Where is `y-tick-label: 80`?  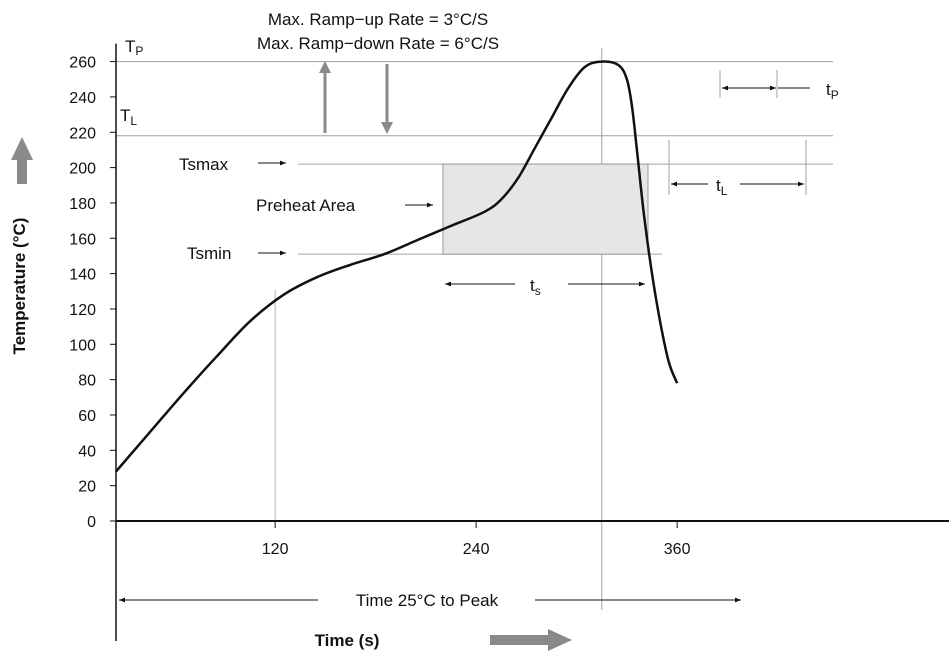
y-tick-label: 80 is located at coordinates (87, 381).